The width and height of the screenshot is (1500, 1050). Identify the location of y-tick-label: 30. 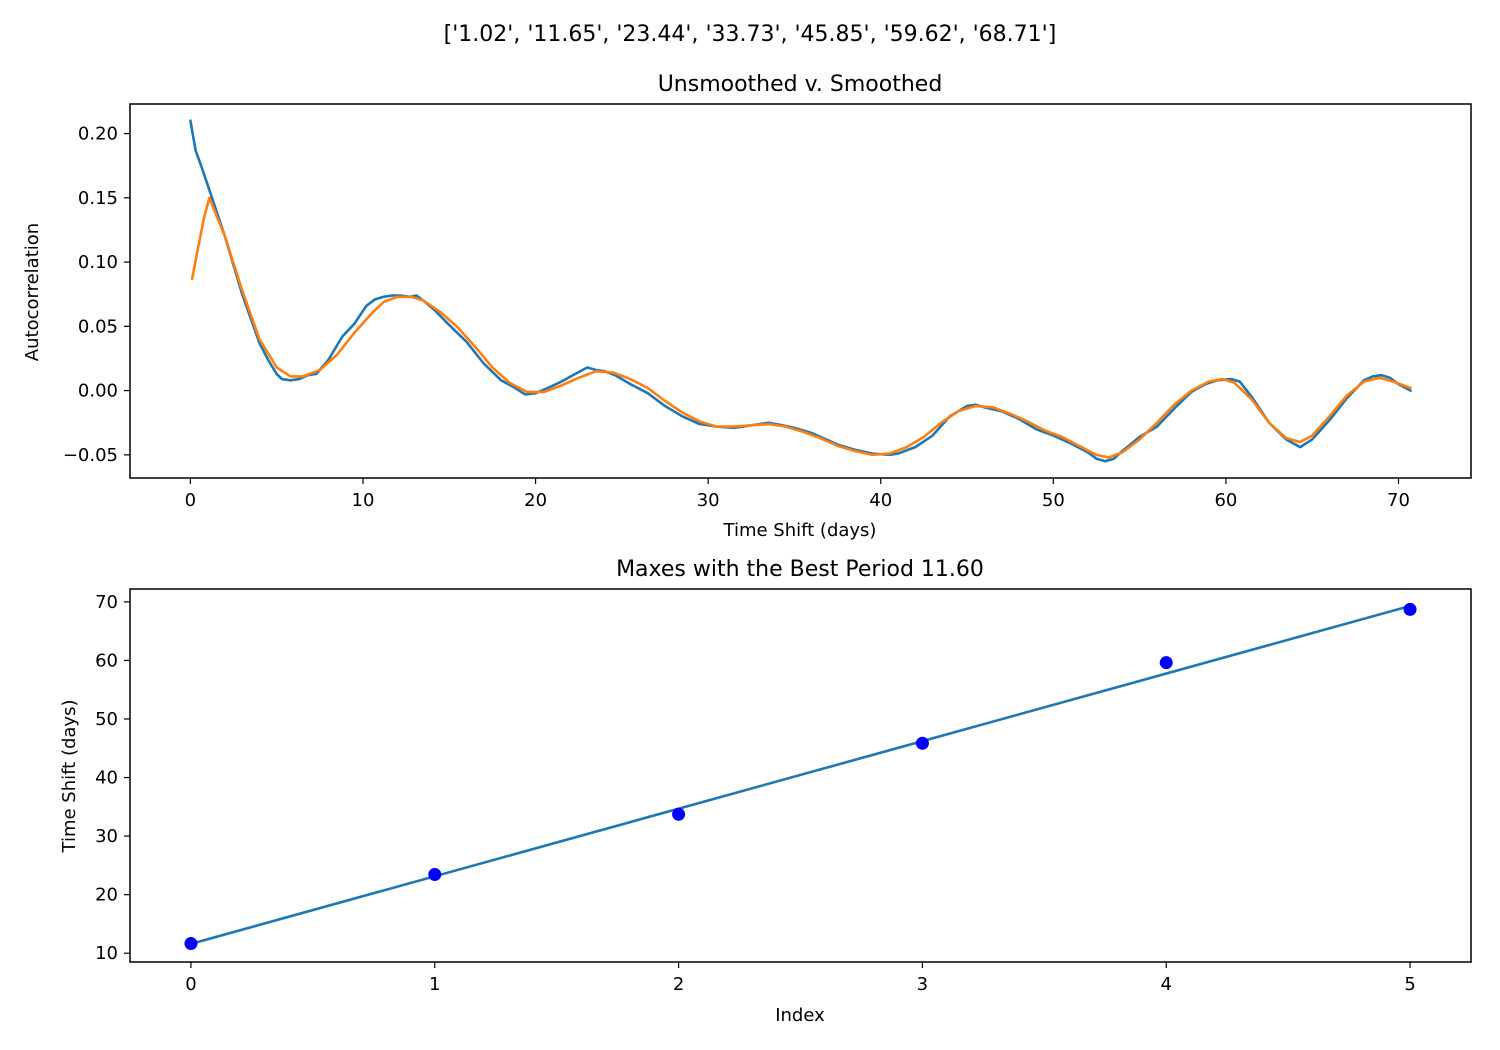
(106, 836).